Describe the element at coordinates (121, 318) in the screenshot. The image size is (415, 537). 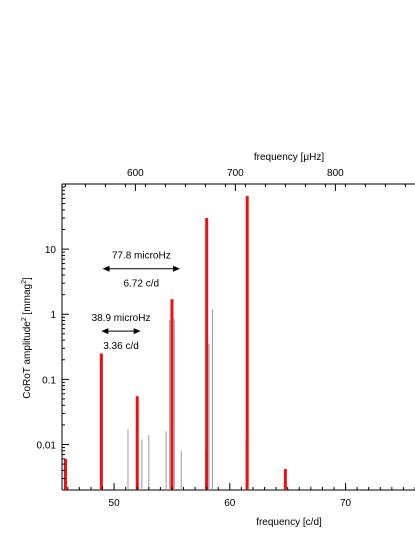
I see `annotation-top-label: 38.9 microHz` at that location.